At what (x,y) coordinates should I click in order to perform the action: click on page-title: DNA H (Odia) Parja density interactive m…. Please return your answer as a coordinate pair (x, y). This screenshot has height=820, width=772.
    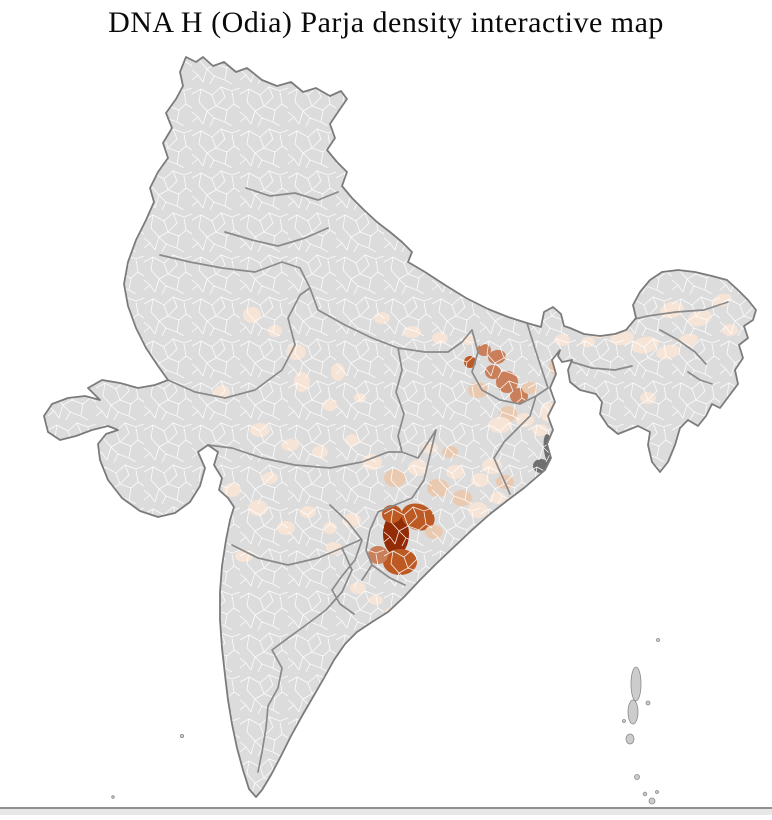
    Looking at the image, I should click on (386, 22).